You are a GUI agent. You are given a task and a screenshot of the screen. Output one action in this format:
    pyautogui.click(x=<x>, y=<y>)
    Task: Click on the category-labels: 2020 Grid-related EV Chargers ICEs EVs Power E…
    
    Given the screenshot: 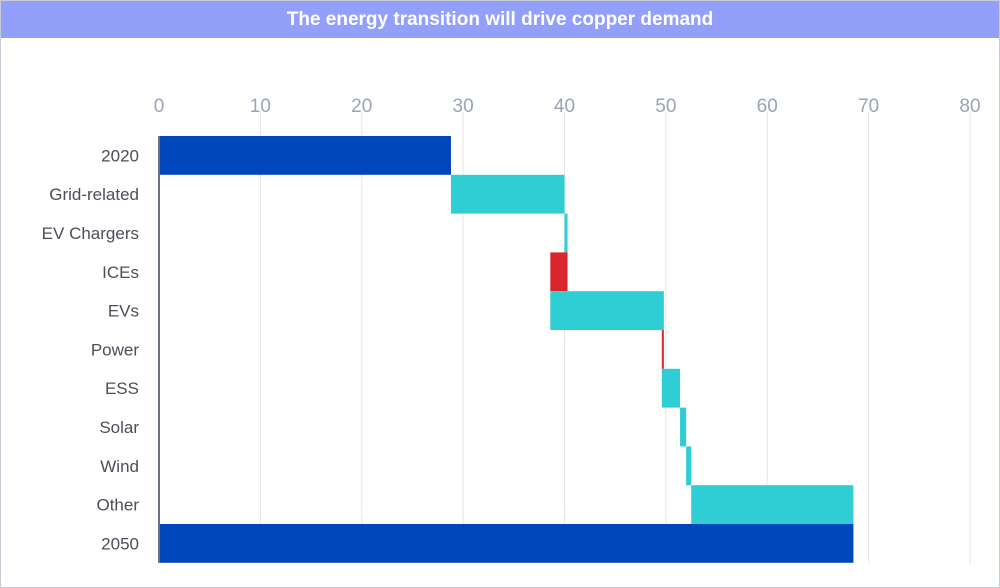 What is the action you would take?
    pyautogui.click(x=91, y=349)
    